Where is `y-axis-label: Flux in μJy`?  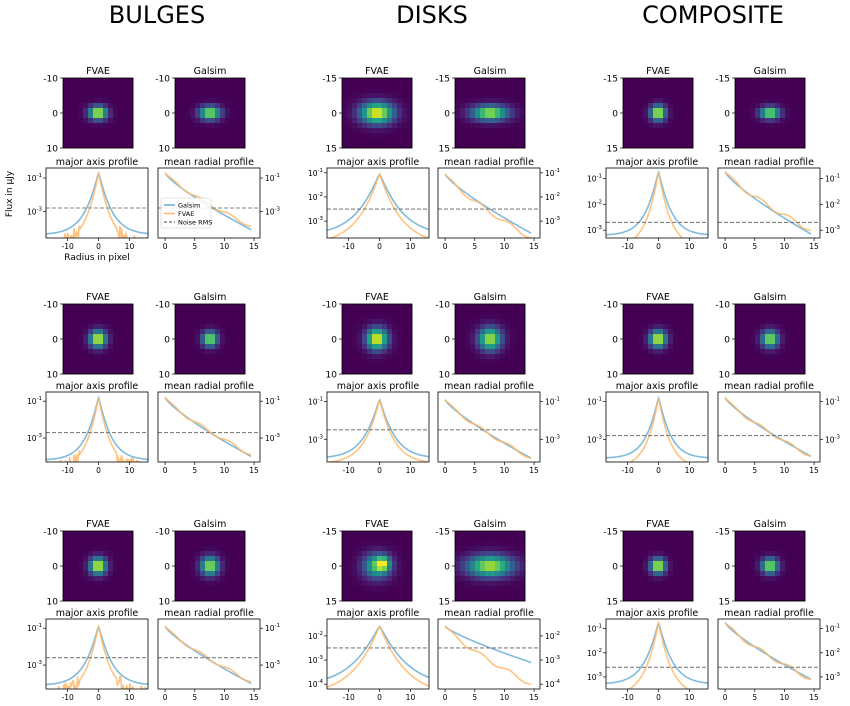 y-axis-label: Flux in μJy is located at coordinates (10, 193).